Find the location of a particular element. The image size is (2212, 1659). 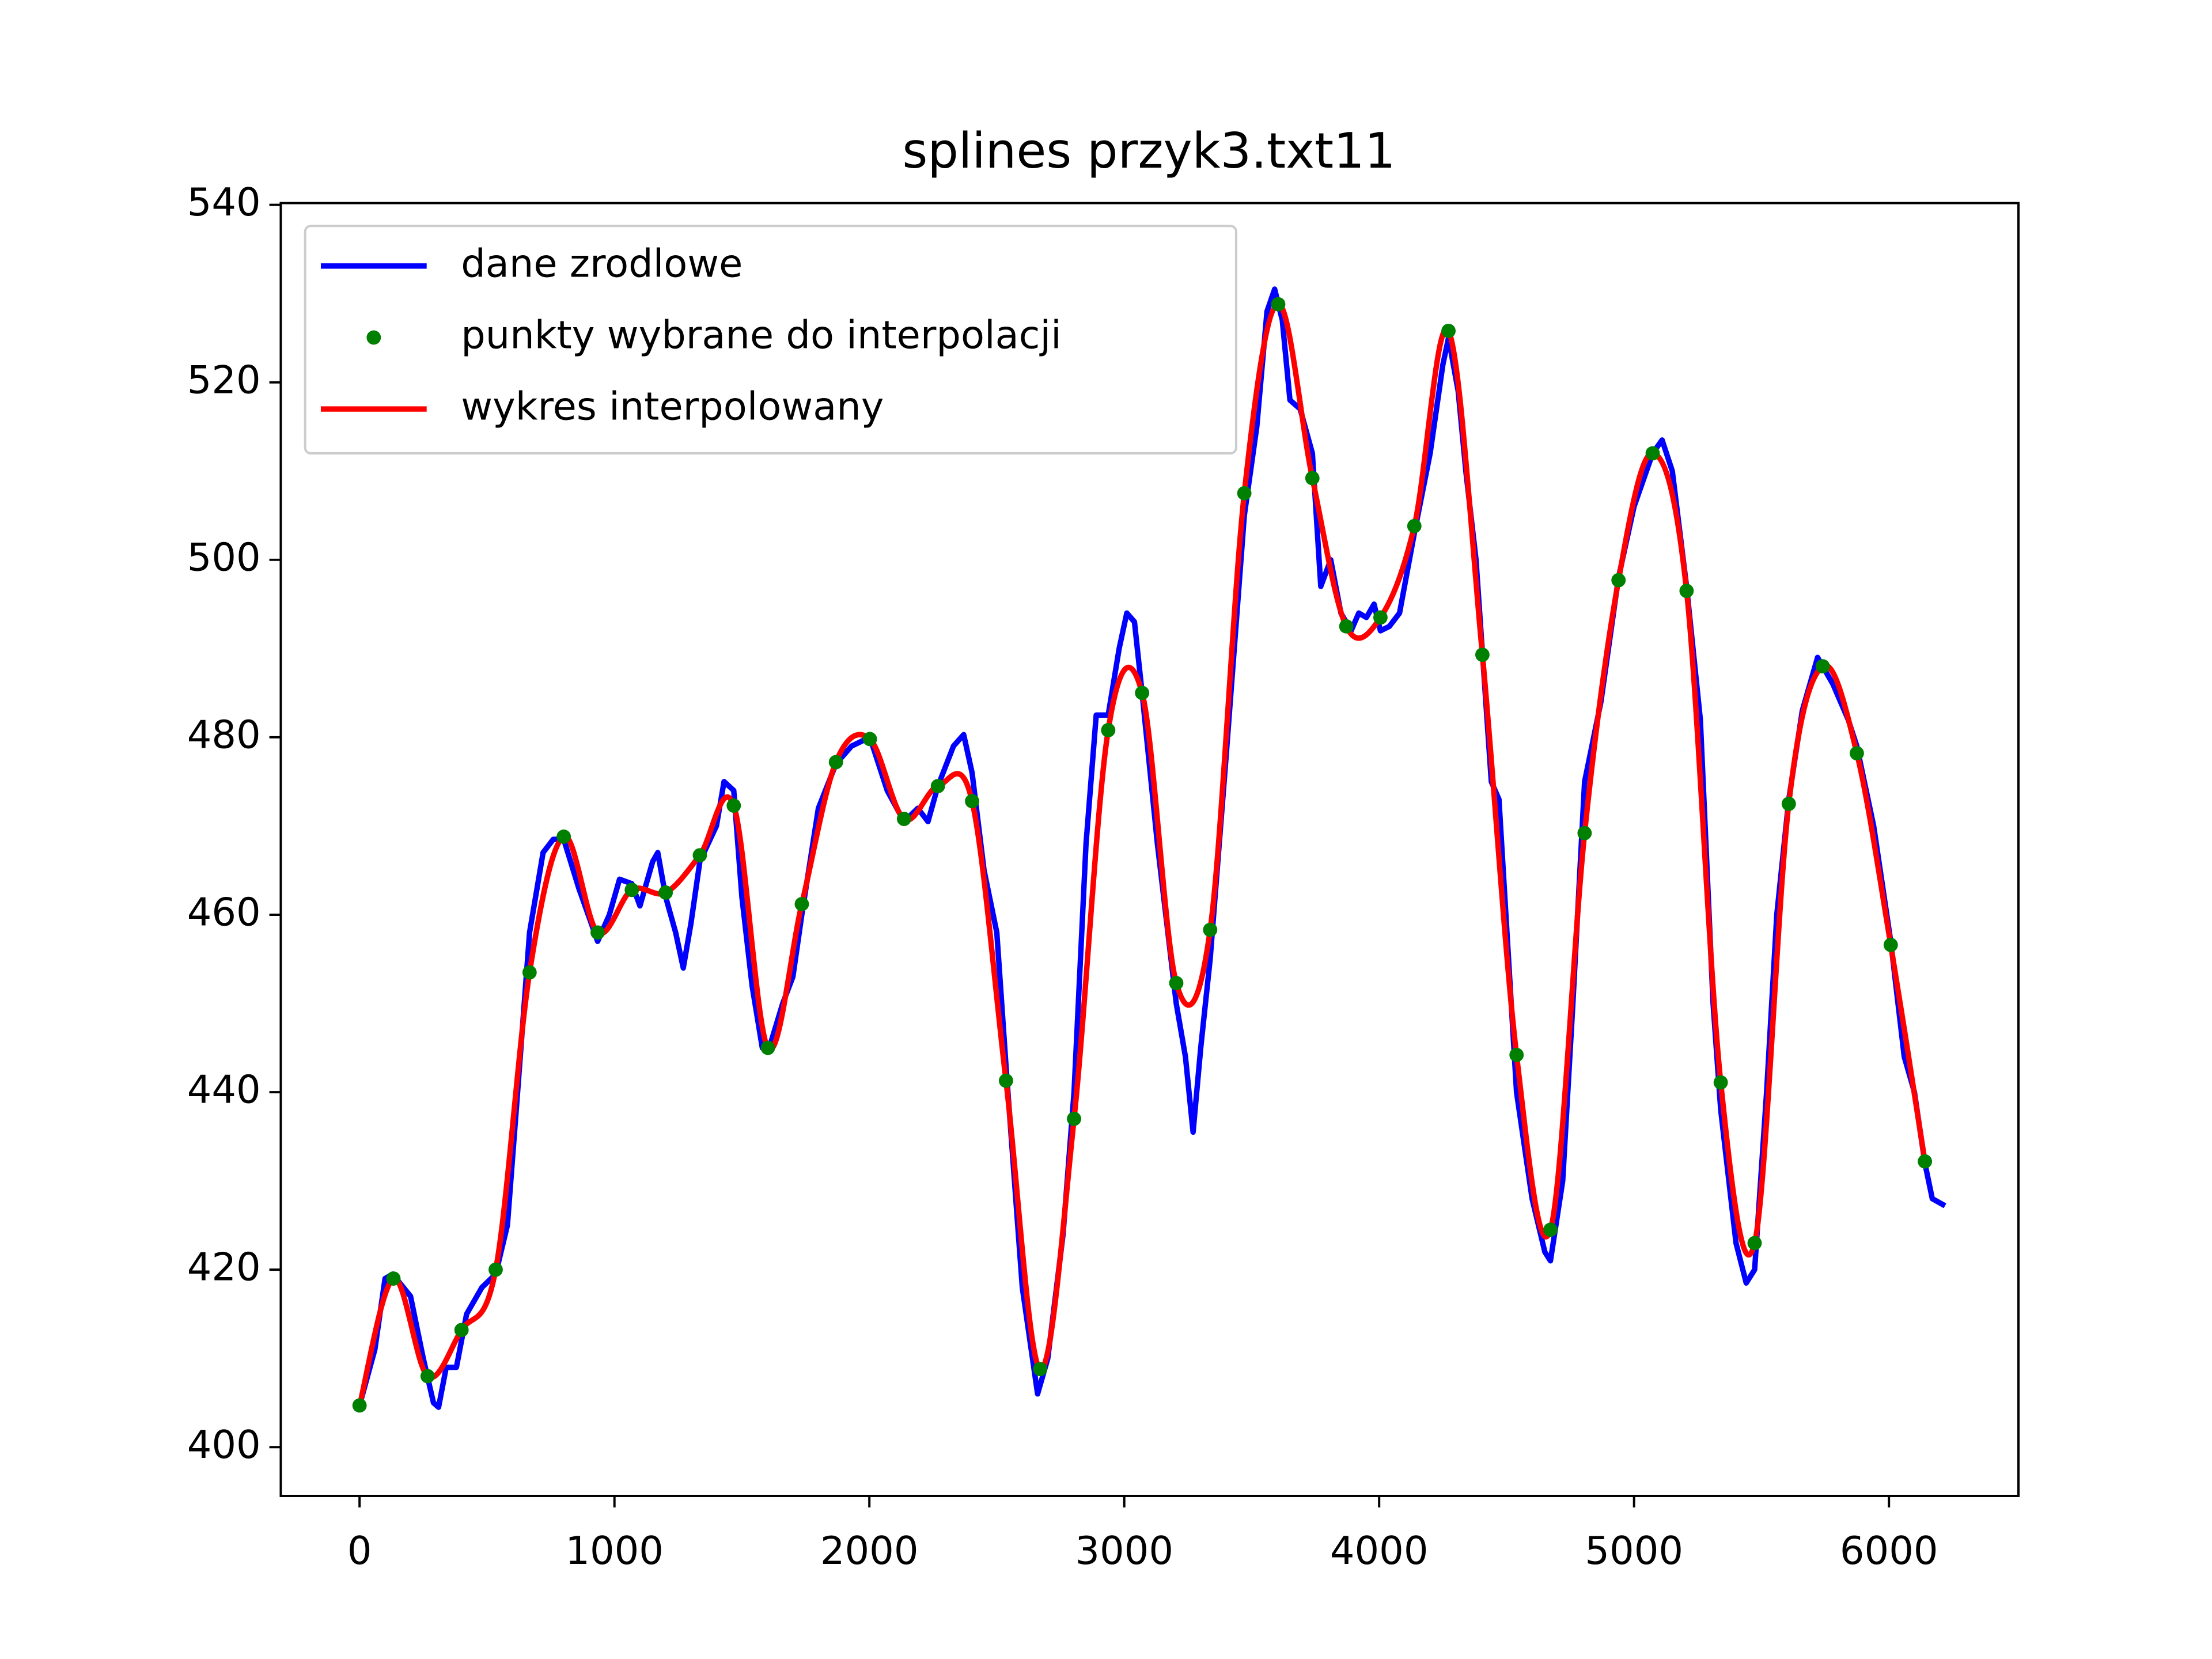

legend-label: punkty wybrane do interpolacji is located at coordinates (761, 334).